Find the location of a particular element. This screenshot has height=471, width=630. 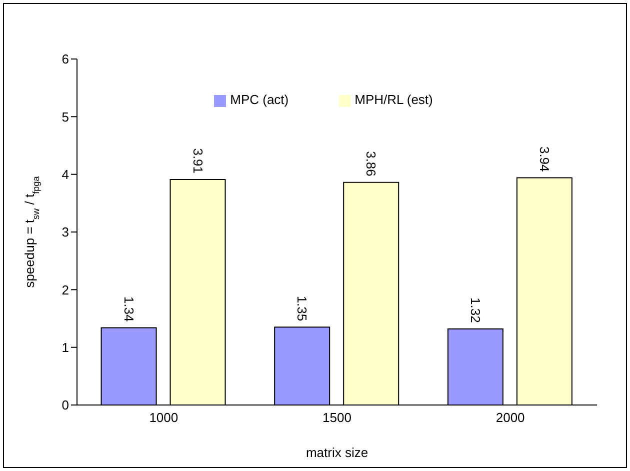

x-tick-label: 1500 is located at coordinates (337, 418).